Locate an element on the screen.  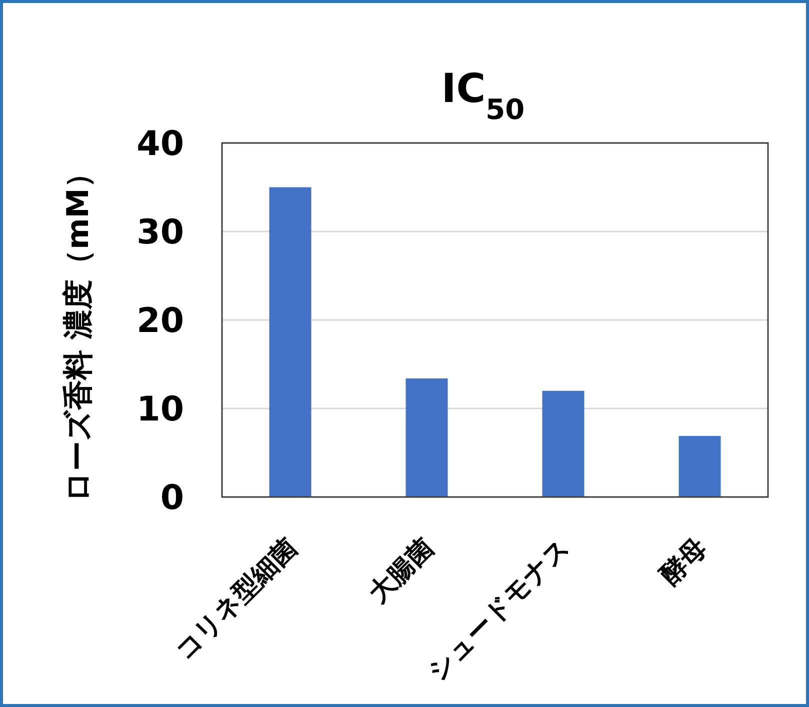
y-tick-label: 30 is located at coordinates (160, 232).